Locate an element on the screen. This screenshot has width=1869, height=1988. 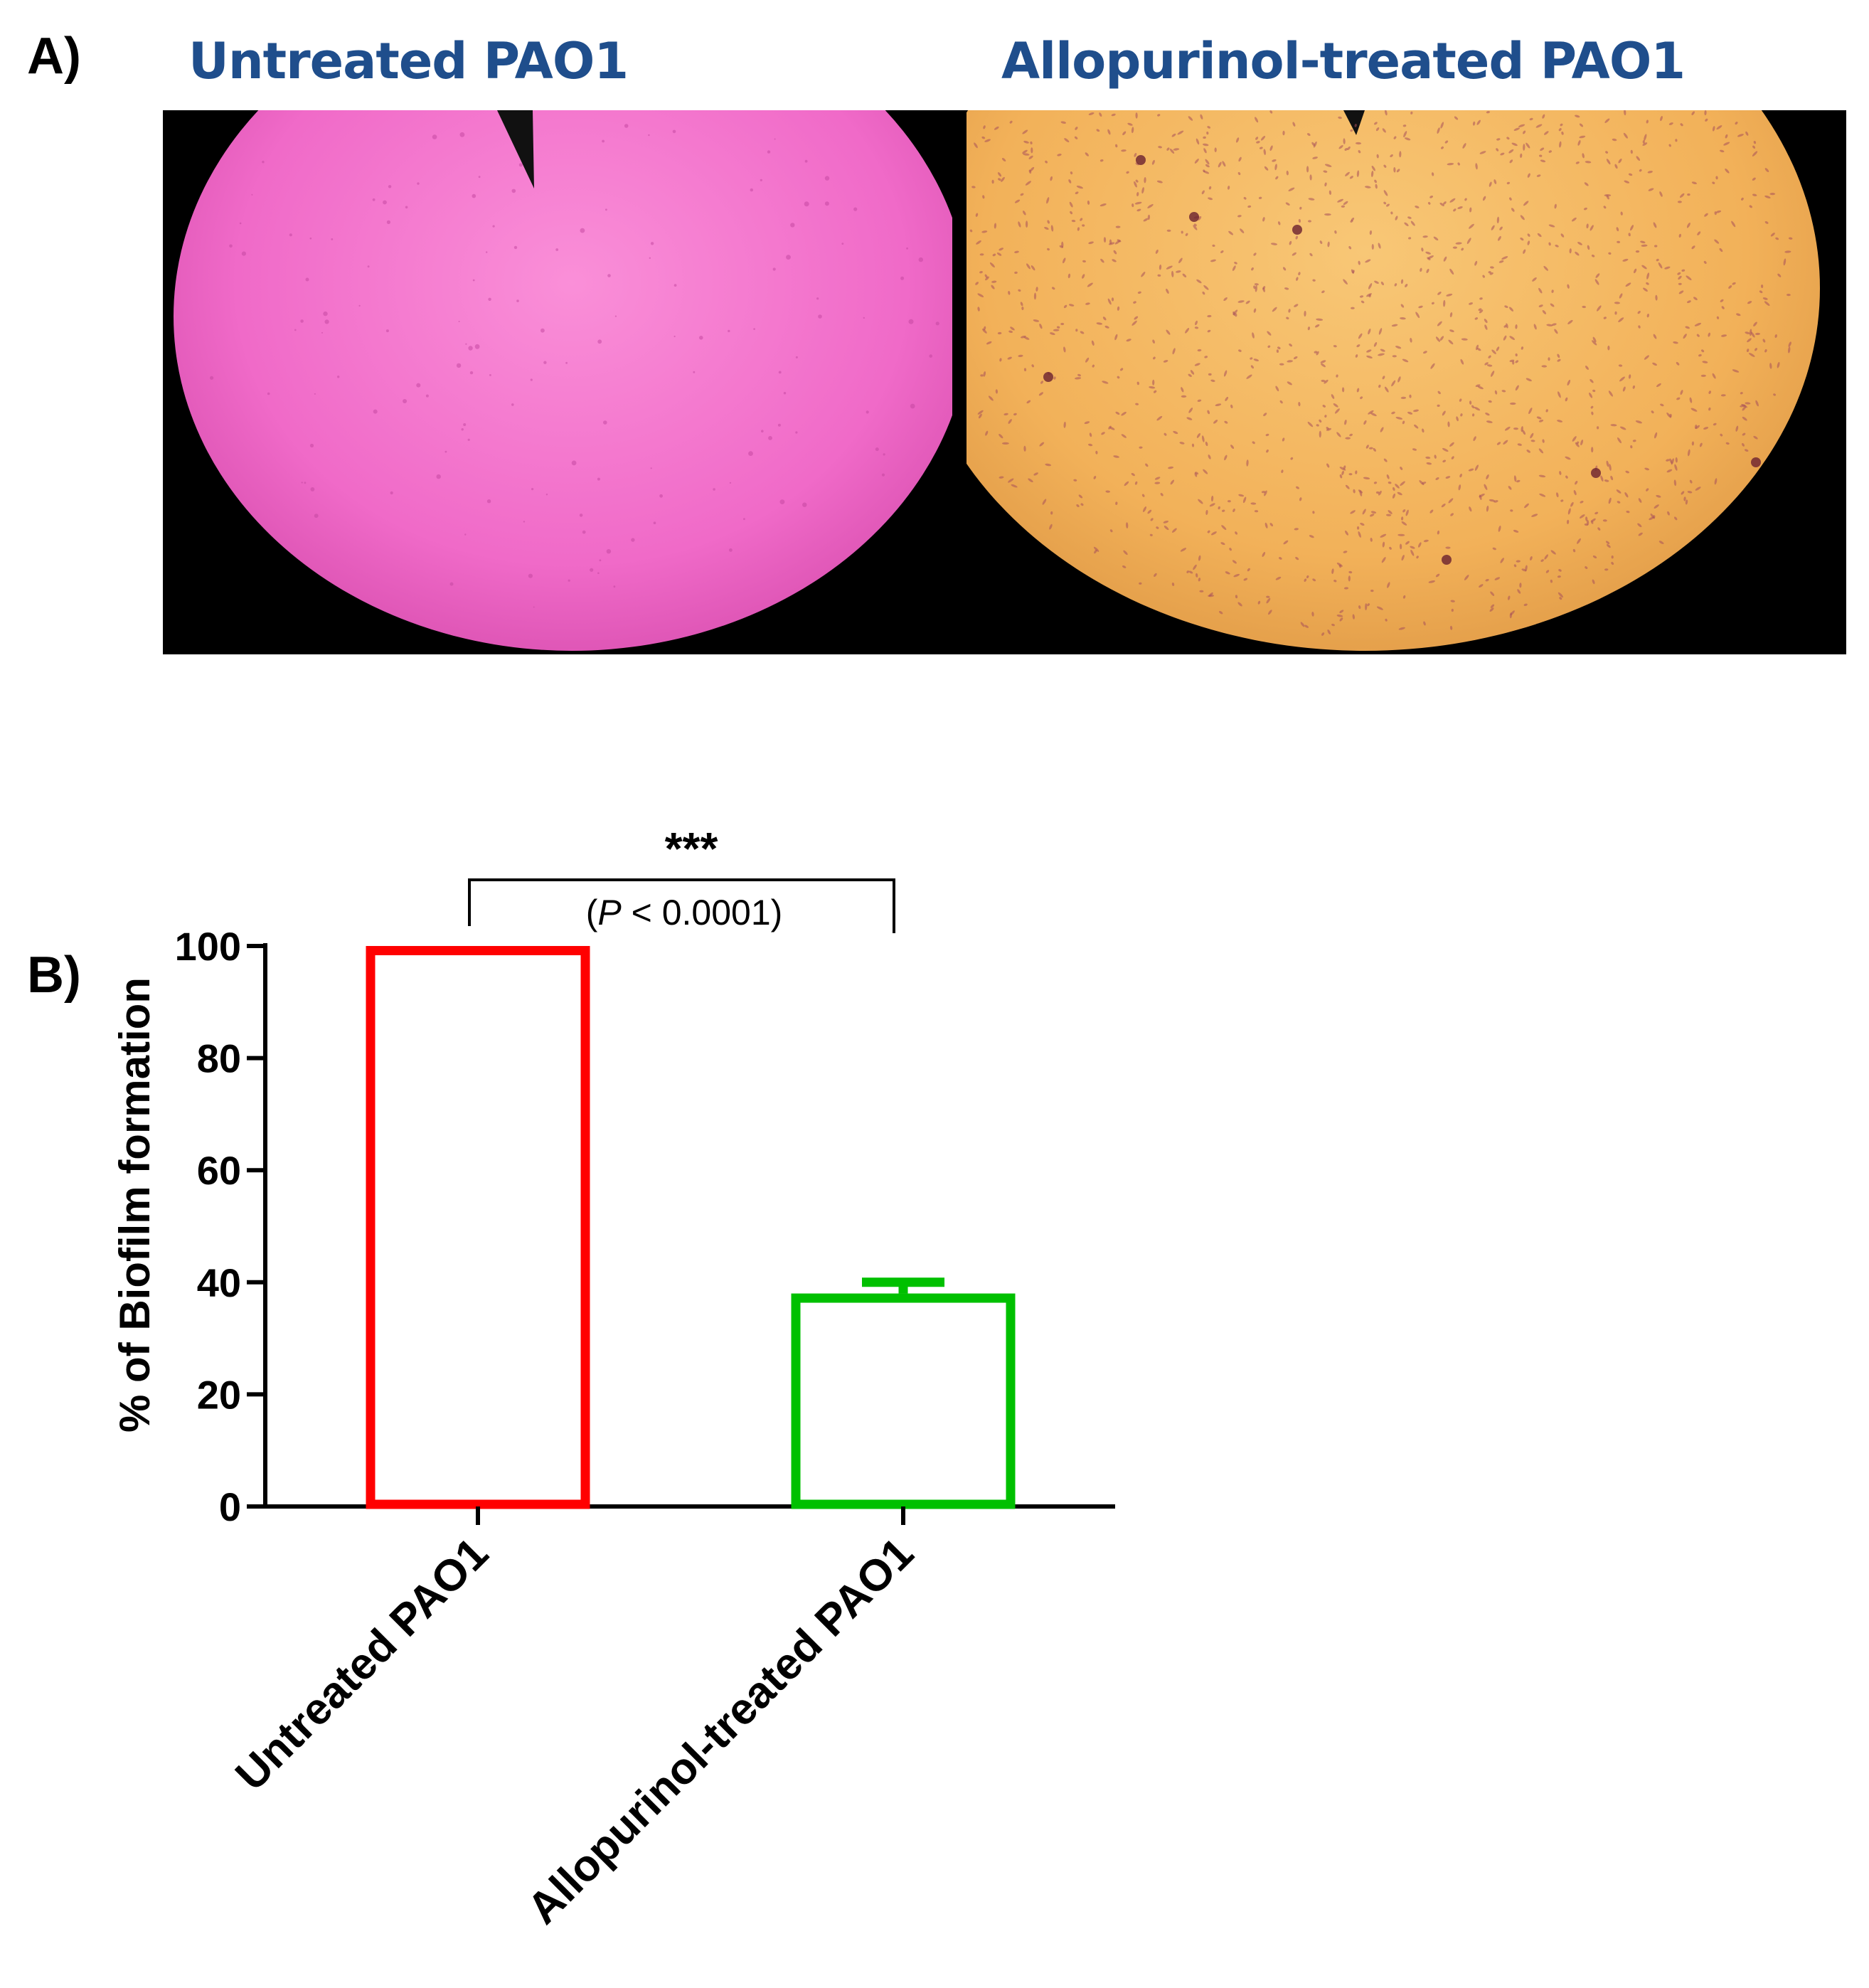
chart-category-labels: Untreated PAO1 Allopurinol-treated PAO1 is located at coordinates (574, 1719).